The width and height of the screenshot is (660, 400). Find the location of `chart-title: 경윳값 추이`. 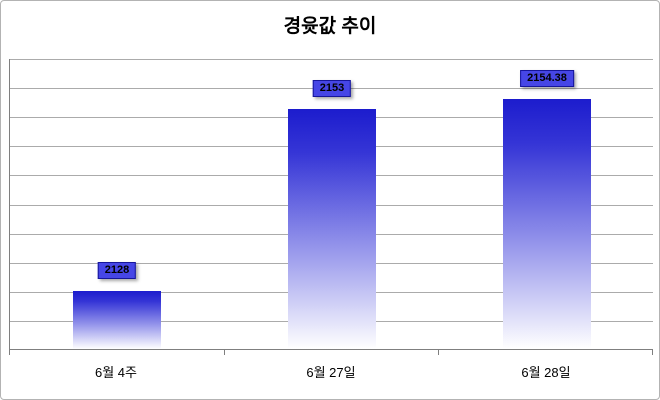

chart-title: 경윳값 추이 is located at coordinates (330, 26).